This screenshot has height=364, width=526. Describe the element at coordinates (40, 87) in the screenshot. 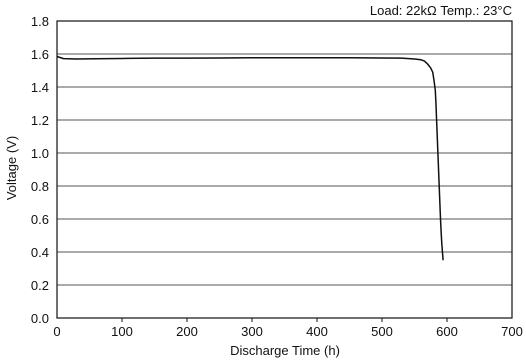

I see `y-tick-label: 1.4` at that location.